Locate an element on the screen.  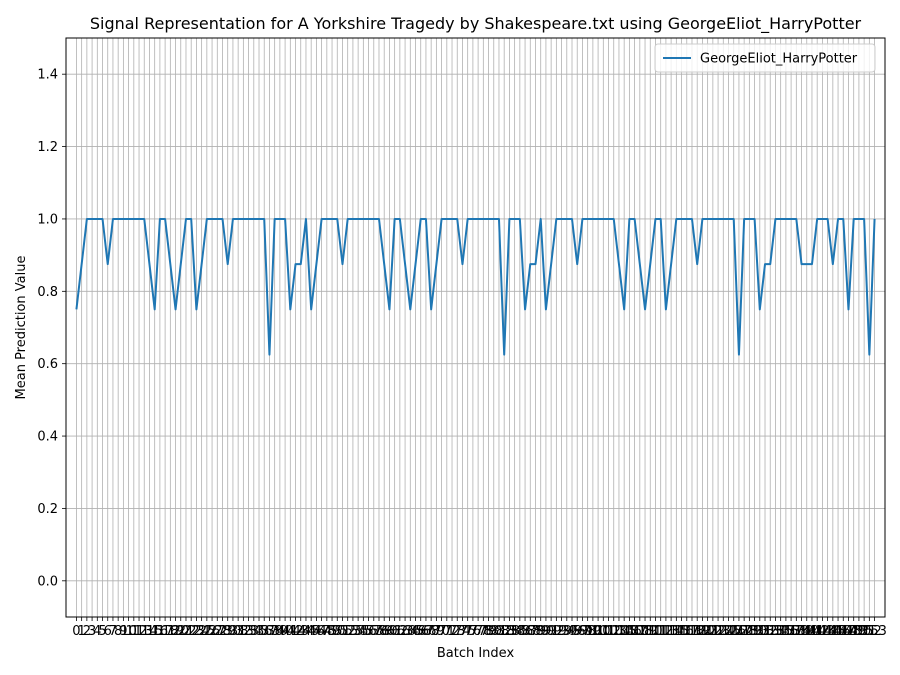
x-tick-label: 15 is located at coordinates (154, 631).